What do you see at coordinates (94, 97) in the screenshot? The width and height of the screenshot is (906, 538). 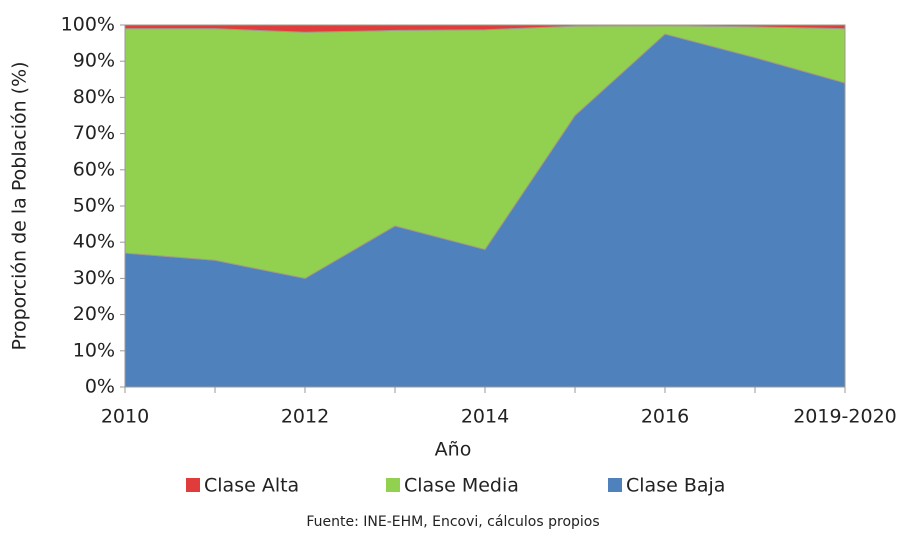 I see `y-tick-label: 80%` at bounding box center [94, 97].